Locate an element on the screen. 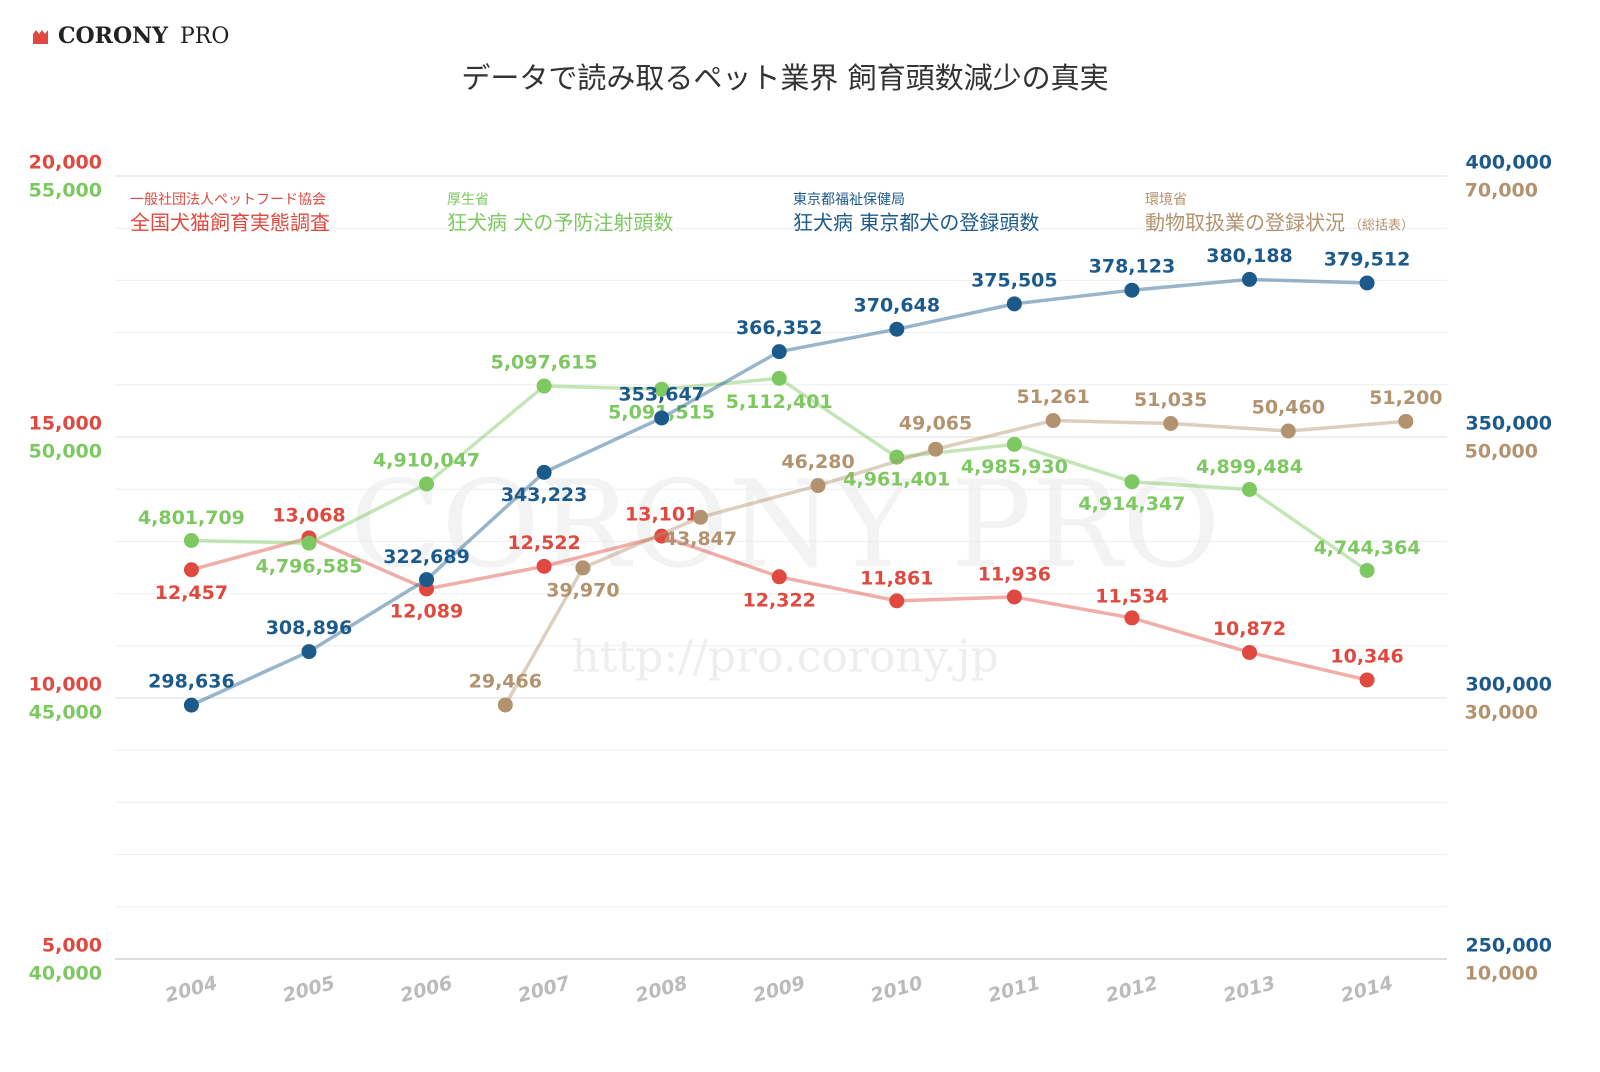 The width and height of the screenshot is (1600, 1072). data-label: 4,961,401 is located at coordinates (896, 480).